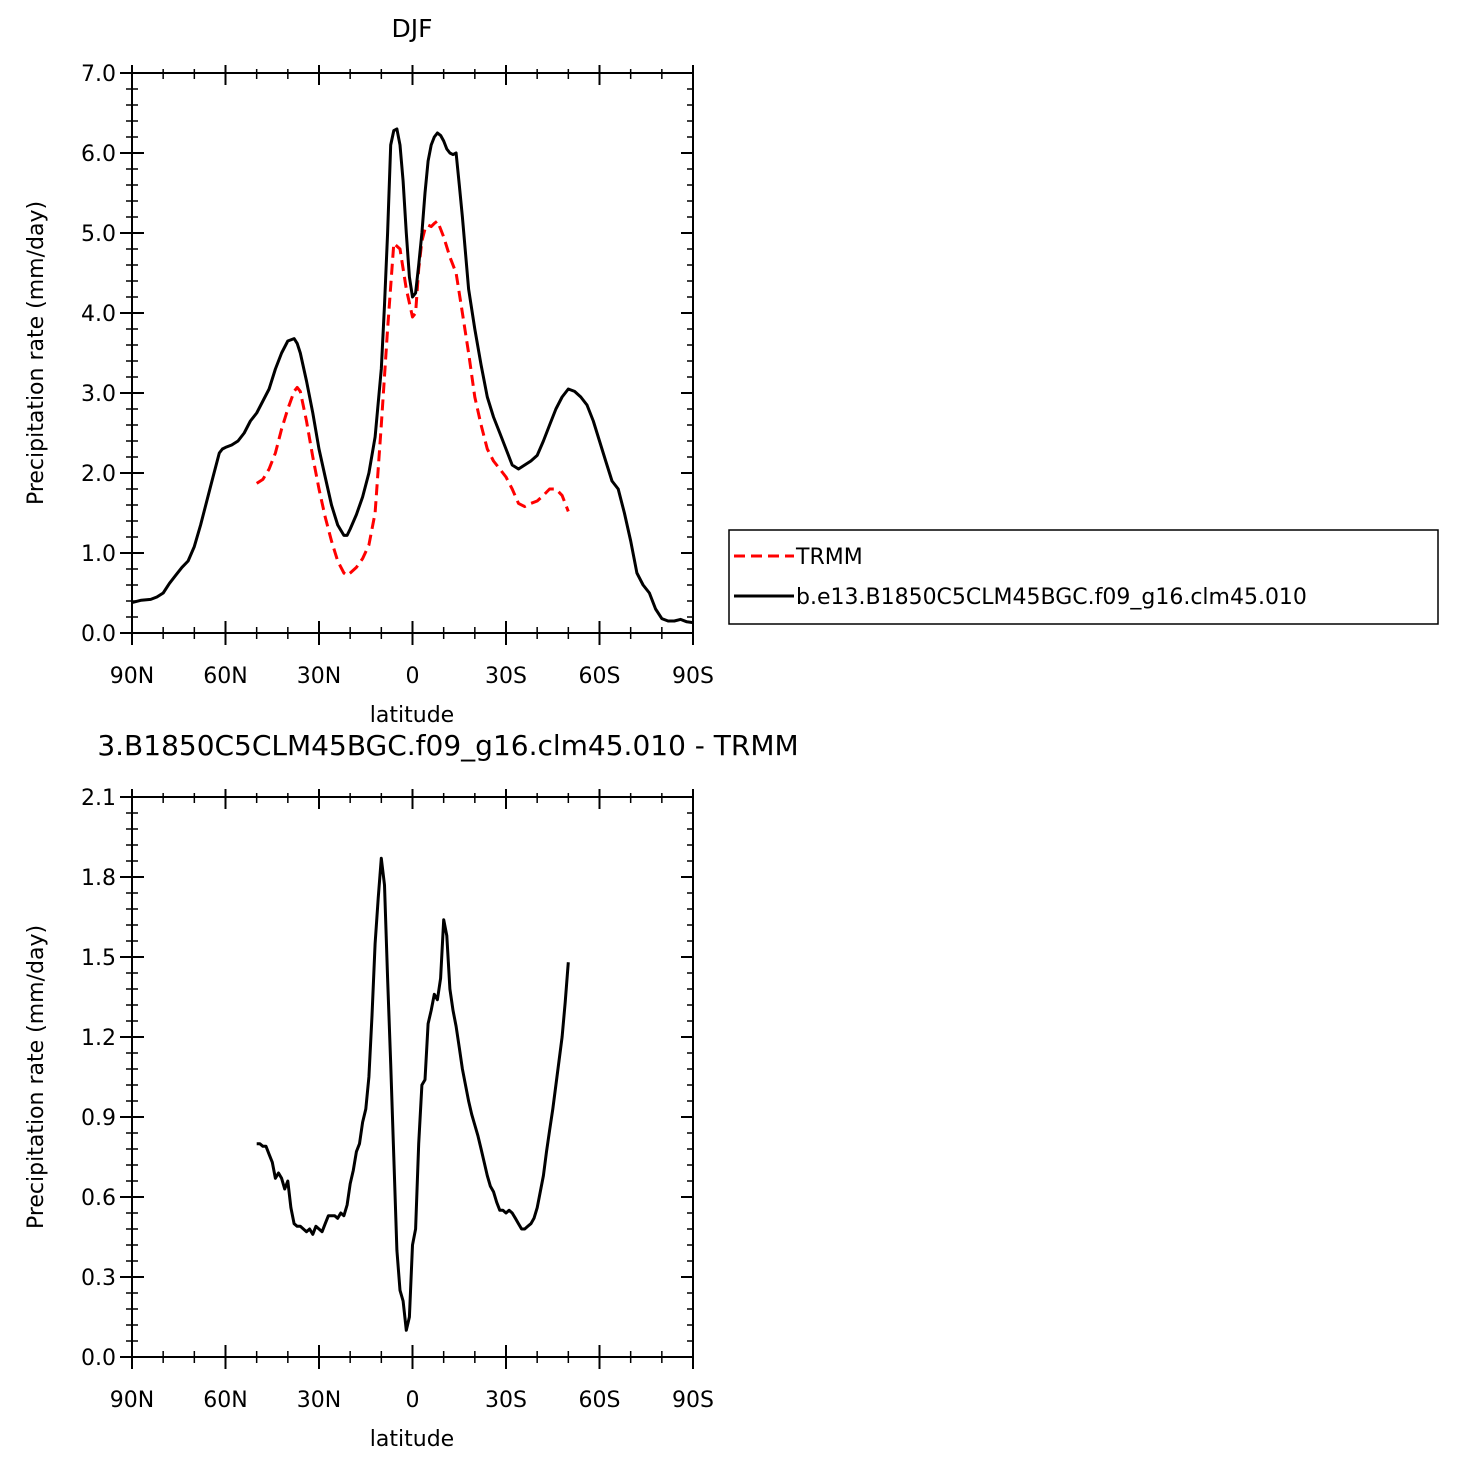 The height and width of the screenshot is (1458, 1458). I want to click on legend-label-trmm: TRMM, so click(829, 557).